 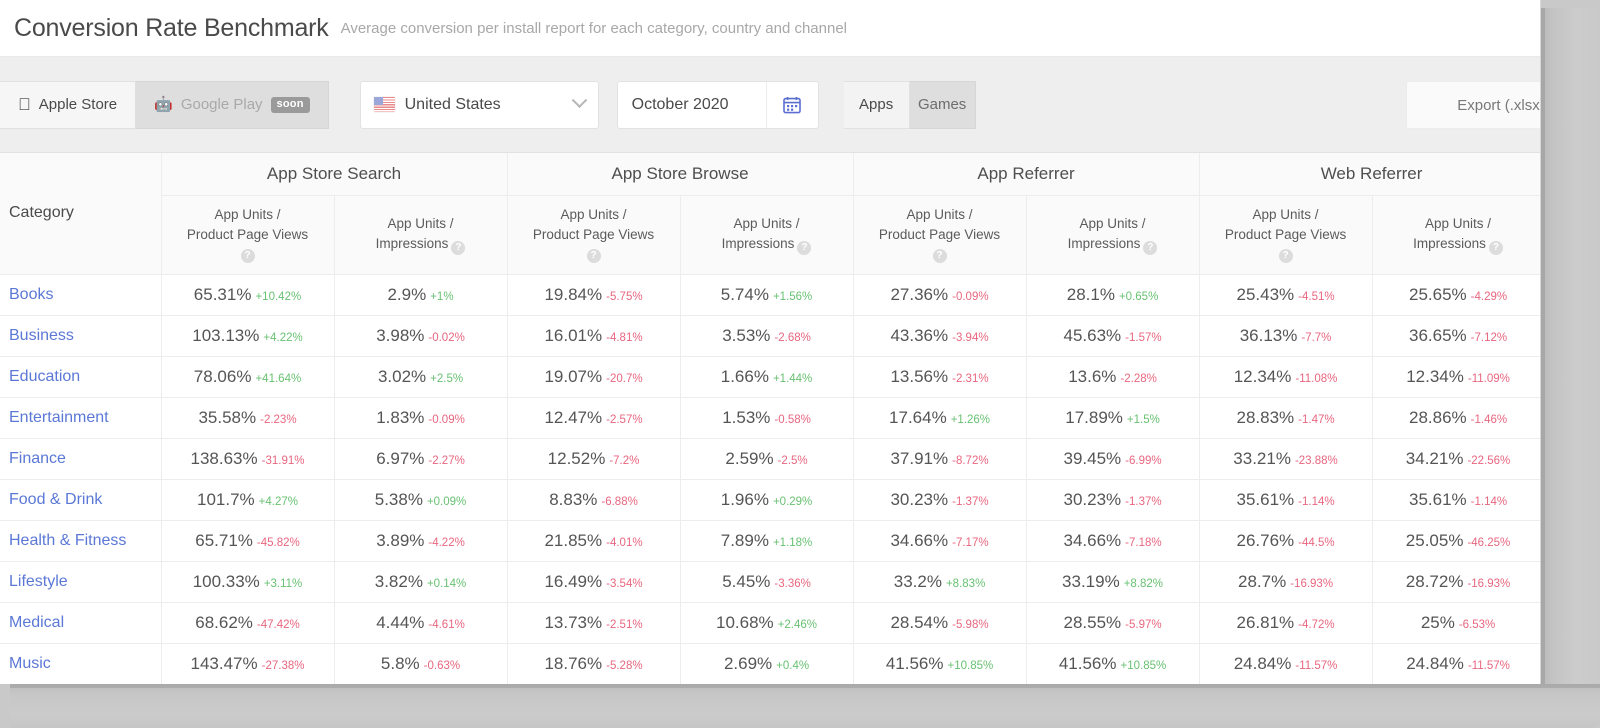 What do you see at coordinates (624, 296) in the screenshot?
I see `metric-delta: -5.75%` at bounding box center [624, 296].